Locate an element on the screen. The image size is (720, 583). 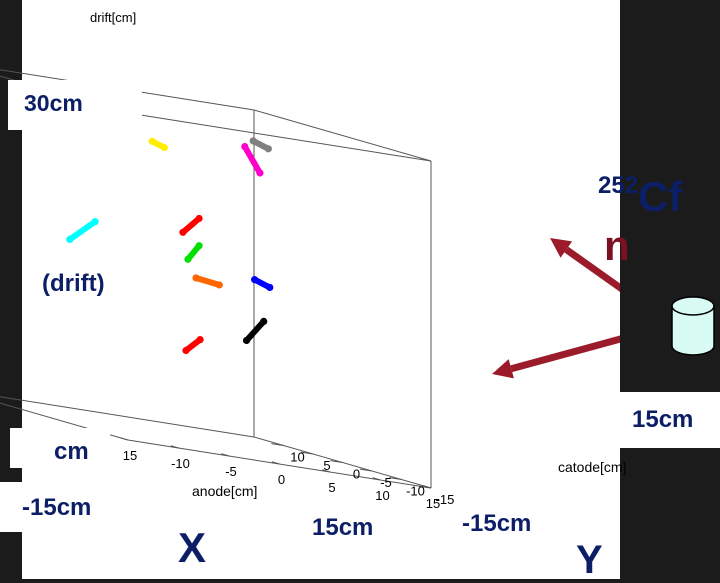
z-max-box is located at coordinates (75, 105).